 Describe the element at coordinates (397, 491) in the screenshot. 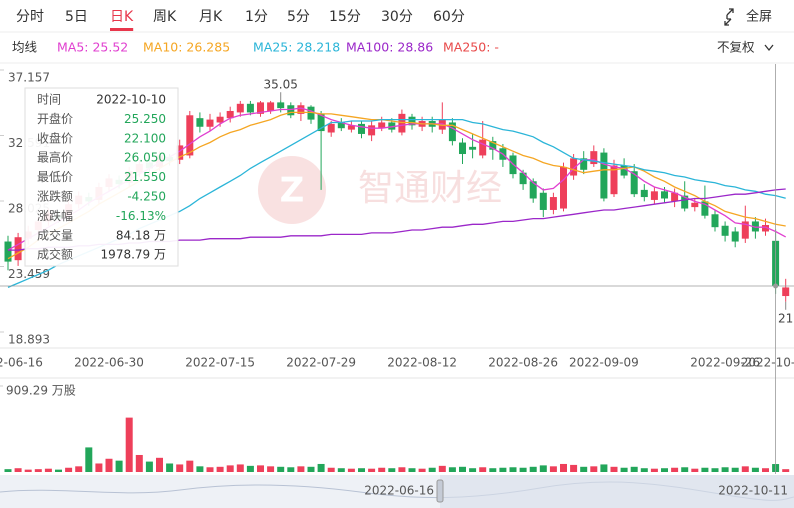

I see `navigator: 2022-06-16 2022-10-11` at that location.